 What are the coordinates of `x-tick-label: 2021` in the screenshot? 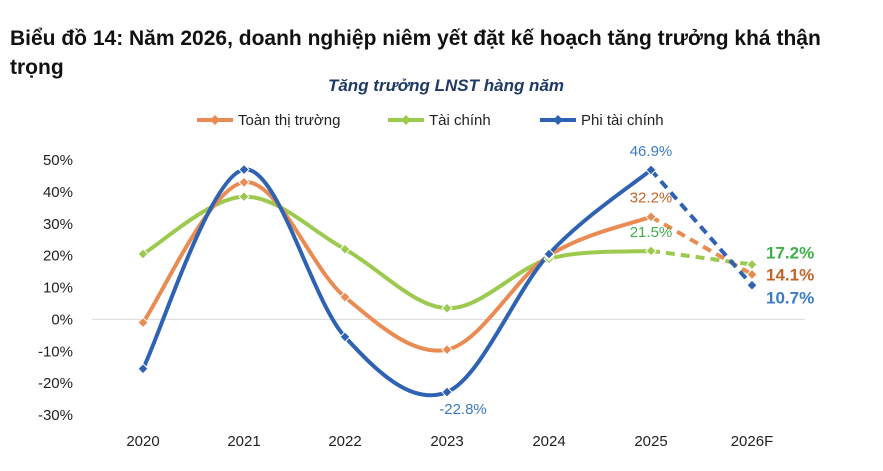 It's located at (243, 441).